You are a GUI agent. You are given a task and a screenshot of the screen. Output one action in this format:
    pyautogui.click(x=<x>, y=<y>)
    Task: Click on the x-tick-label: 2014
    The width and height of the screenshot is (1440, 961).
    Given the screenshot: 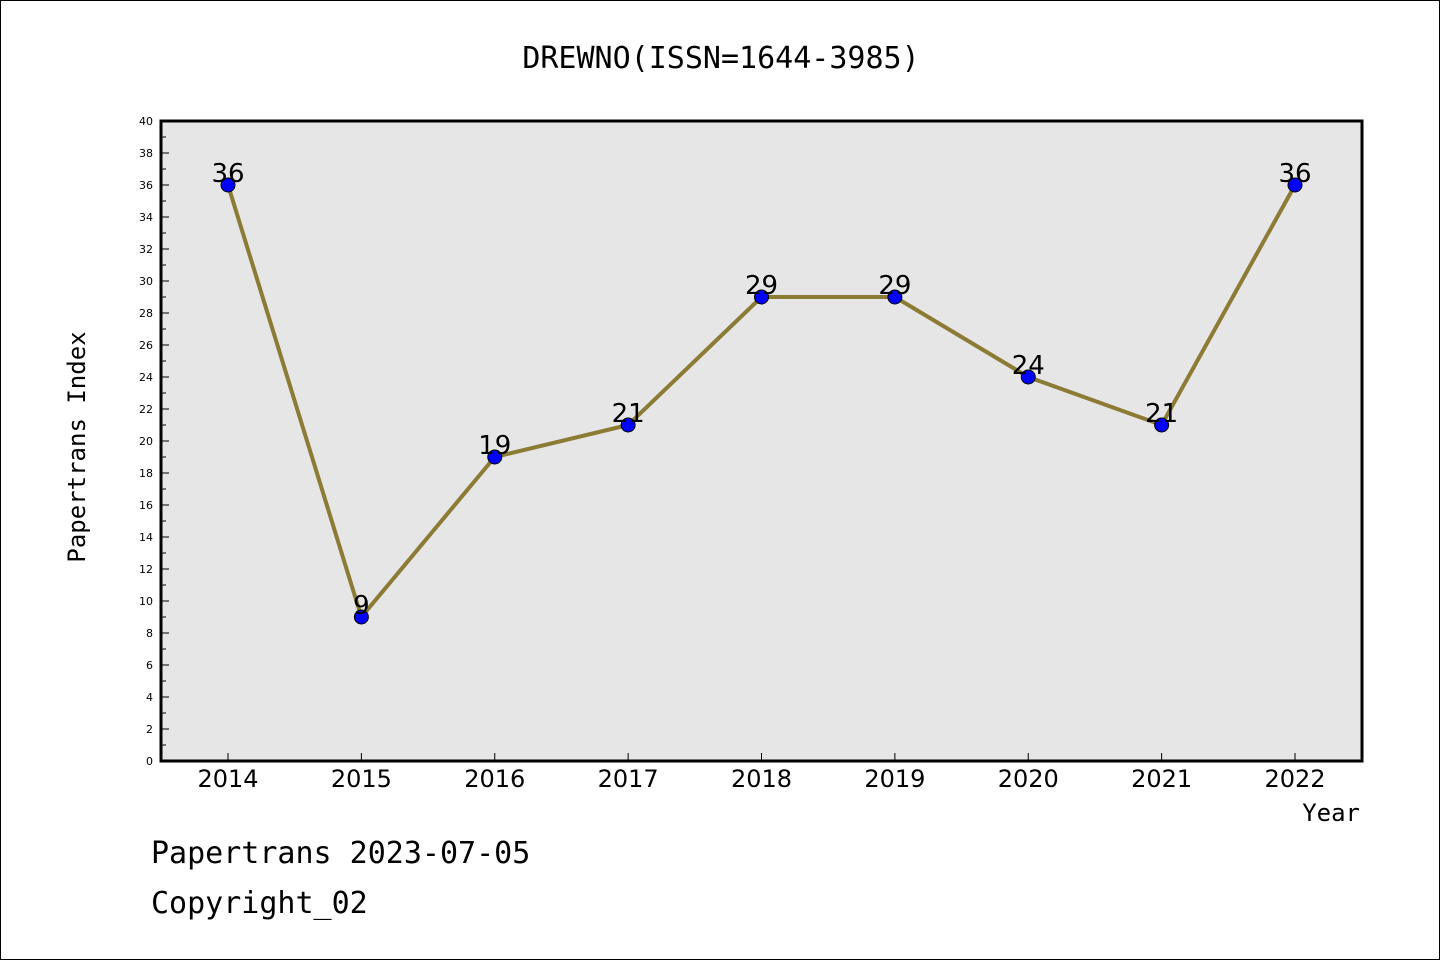 What is the action you would take?
    pyautogui.click(x=227, y=779)
    